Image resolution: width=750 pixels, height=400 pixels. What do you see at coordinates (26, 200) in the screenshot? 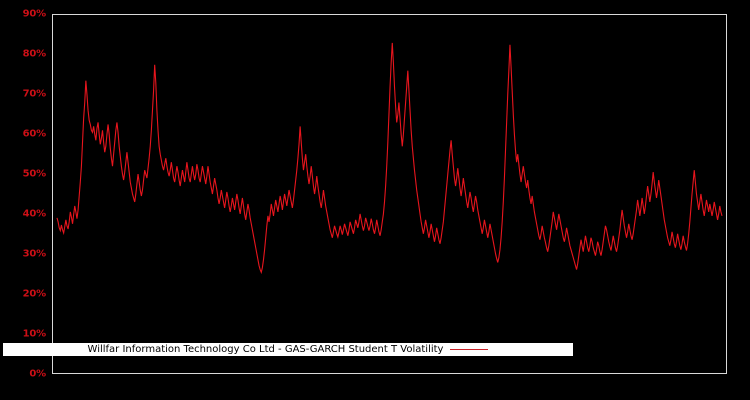
I see `y-axis: 0% 10% 20% 30% 40% 50% 60% 70% 80% 90%` at bounding box center [26, 200].